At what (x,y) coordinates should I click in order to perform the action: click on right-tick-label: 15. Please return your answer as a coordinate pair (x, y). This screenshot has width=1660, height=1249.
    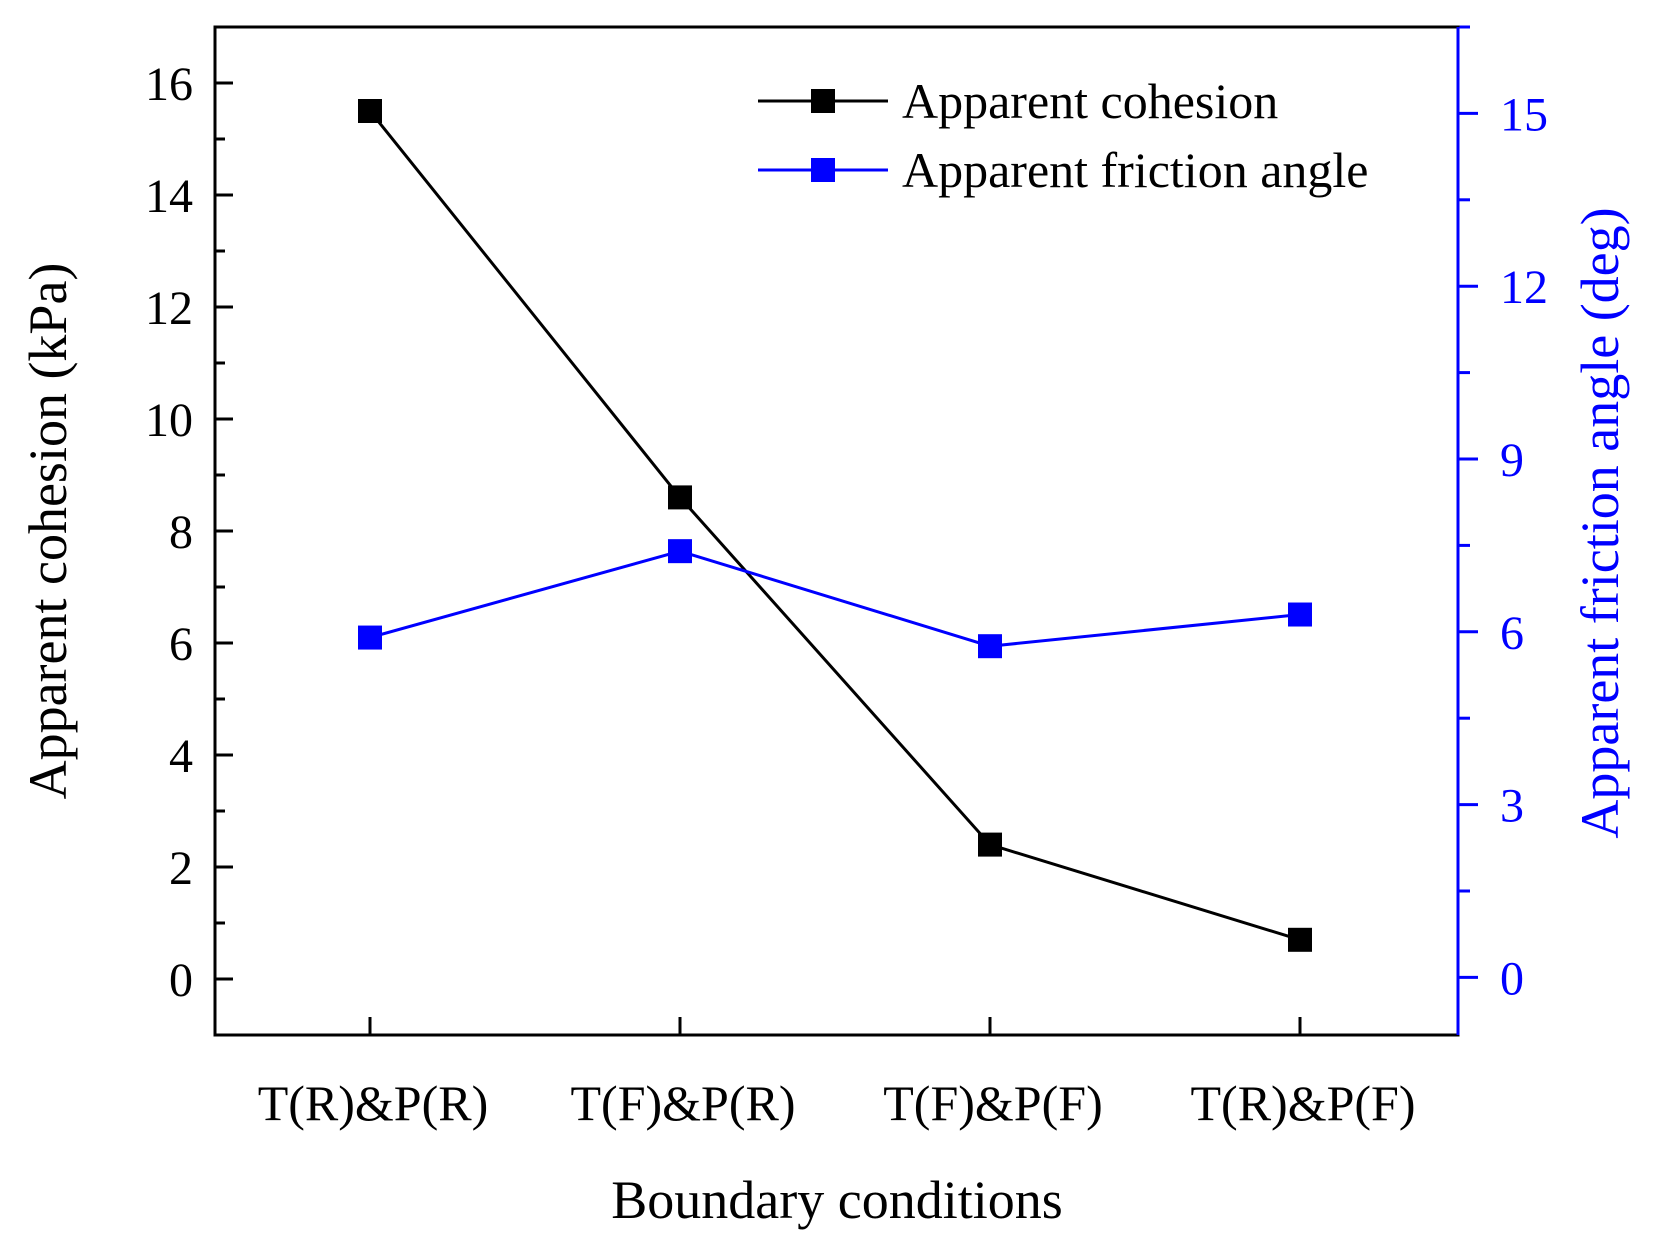
    Looking at the image, I should click on (1524, 114).